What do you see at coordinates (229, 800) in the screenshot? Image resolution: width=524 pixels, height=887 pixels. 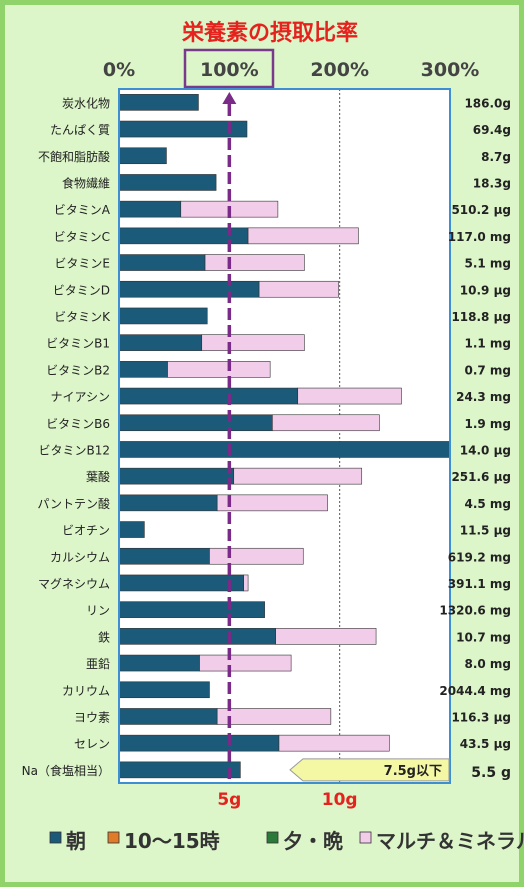 I see `sodium-axis-tick: 5g` at bounding box center [229, 800].